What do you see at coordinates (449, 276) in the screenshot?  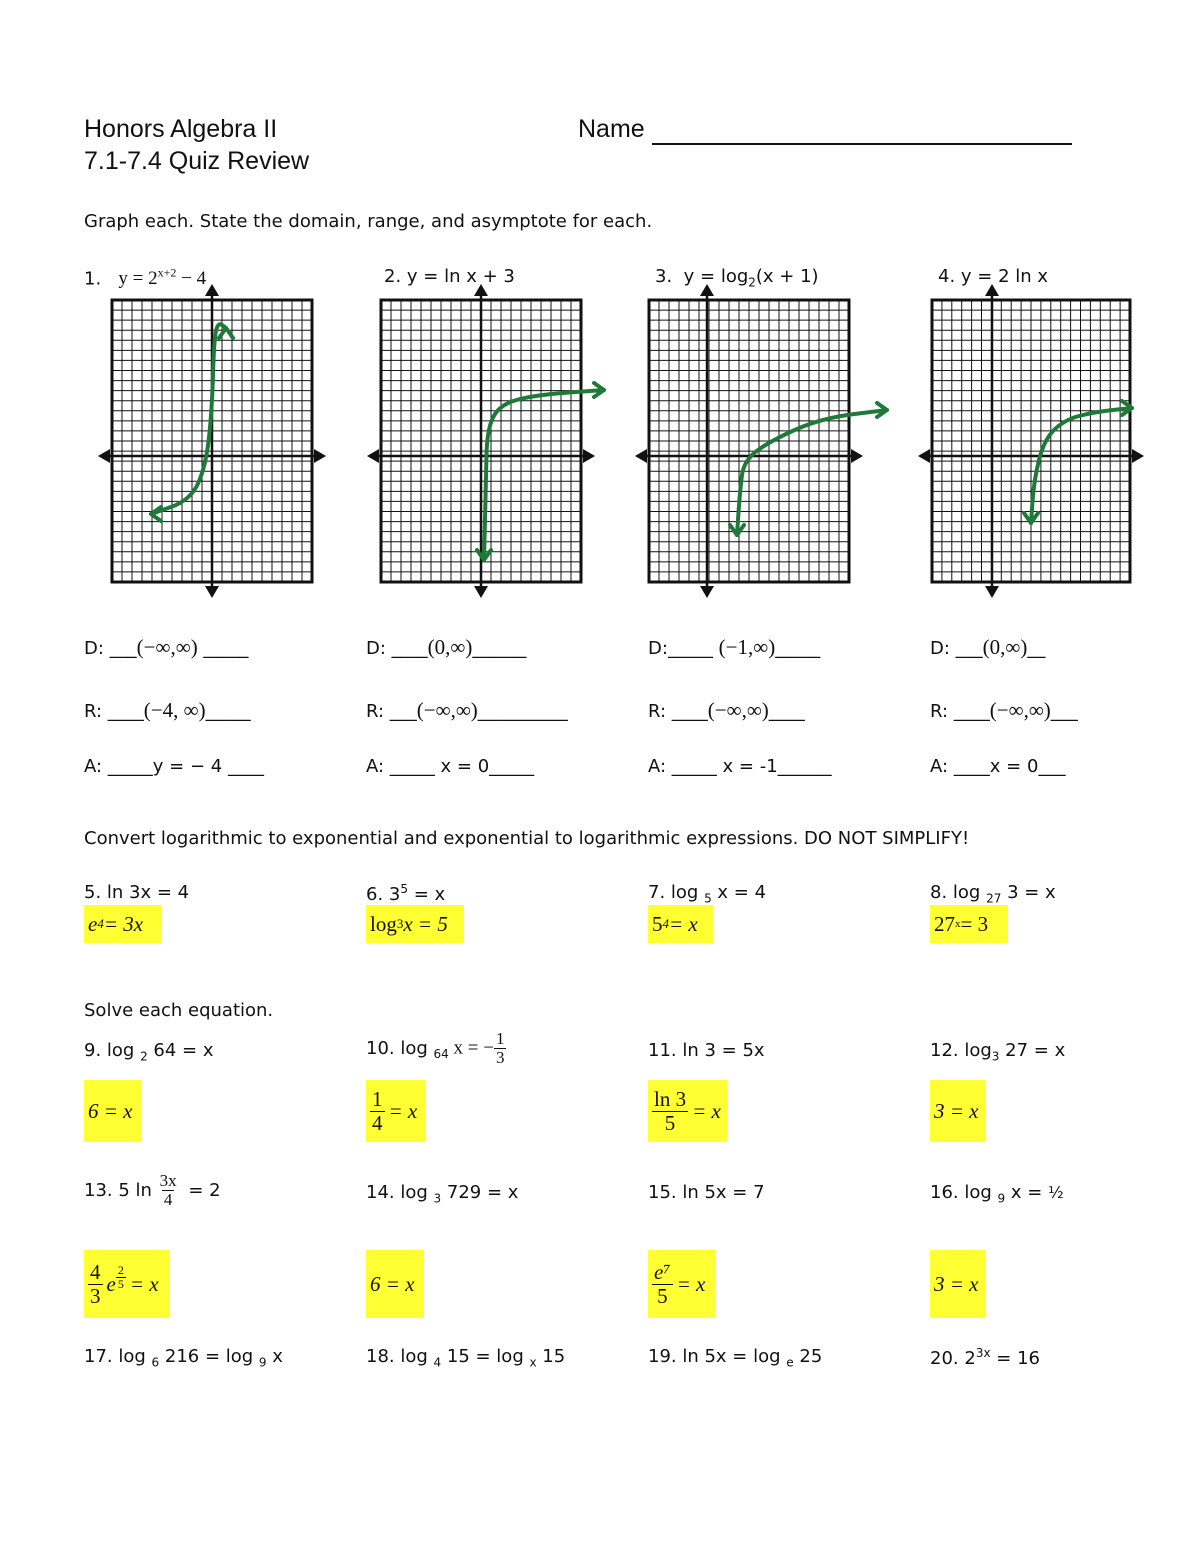 I see `graph-2-equation: 2. y = ln x + 3` at bounding box center [449, 276].